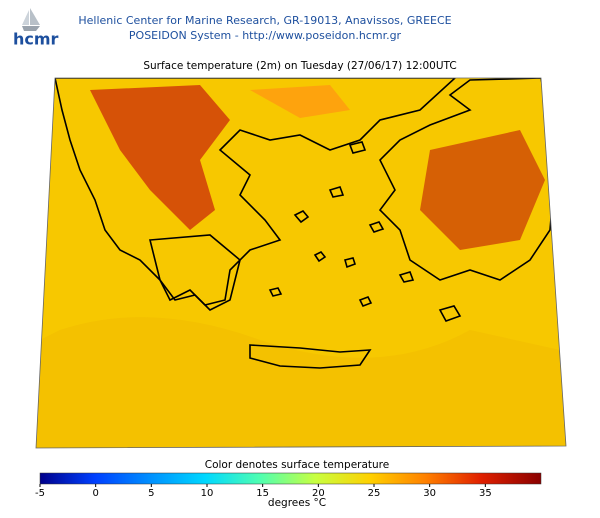 This screenshot has height=518, width=600. Describe the element at coordinates (297, 503) in the screenshot. I see `colorbar-unit: degrees °C` at that location.